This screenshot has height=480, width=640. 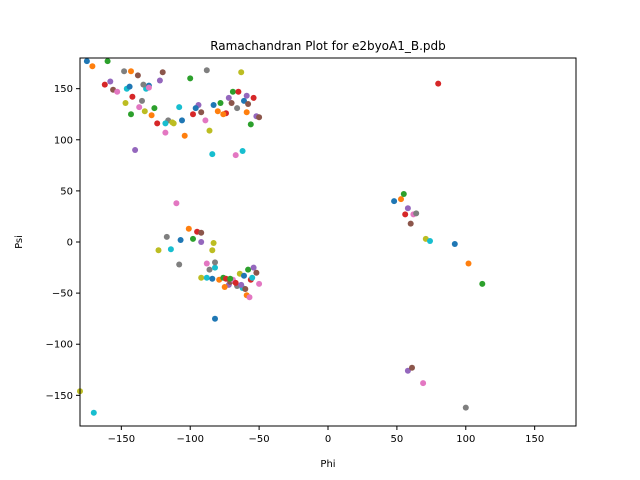 I want to click on y-axis-label: Psi, so click(x=19, y=242).